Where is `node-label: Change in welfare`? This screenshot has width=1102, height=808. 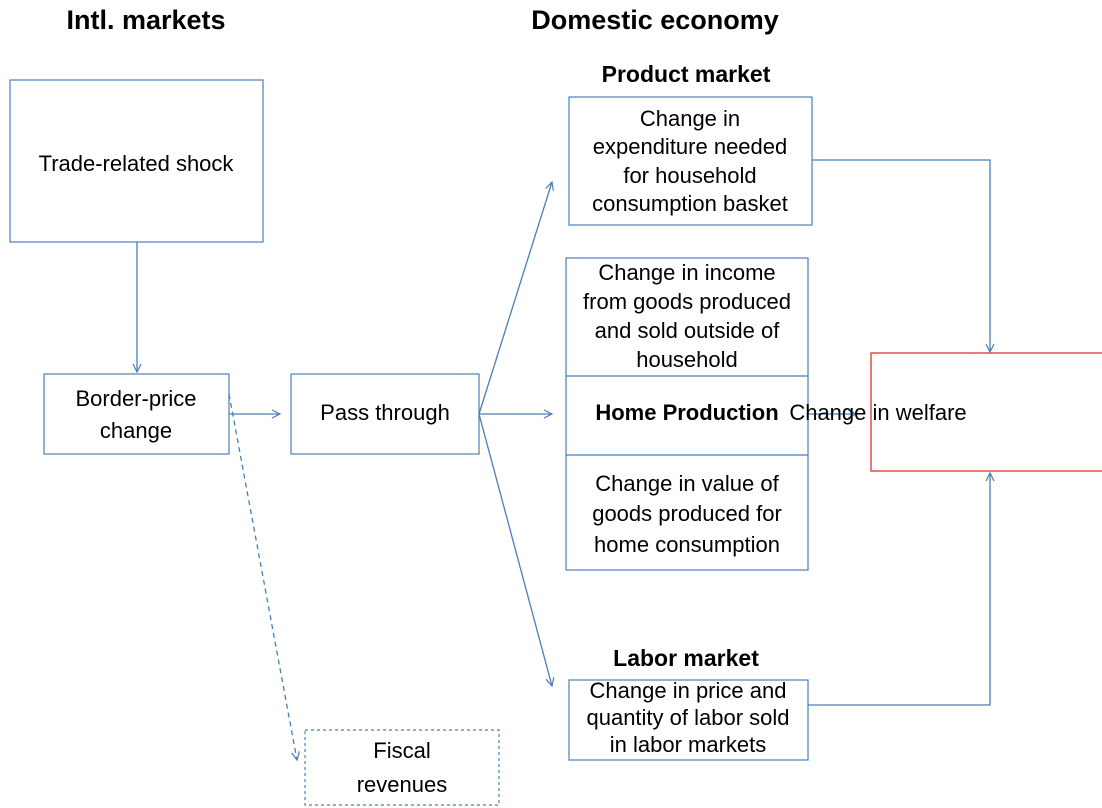
node-label: Change in welfare is located at coordinates (877, 412).